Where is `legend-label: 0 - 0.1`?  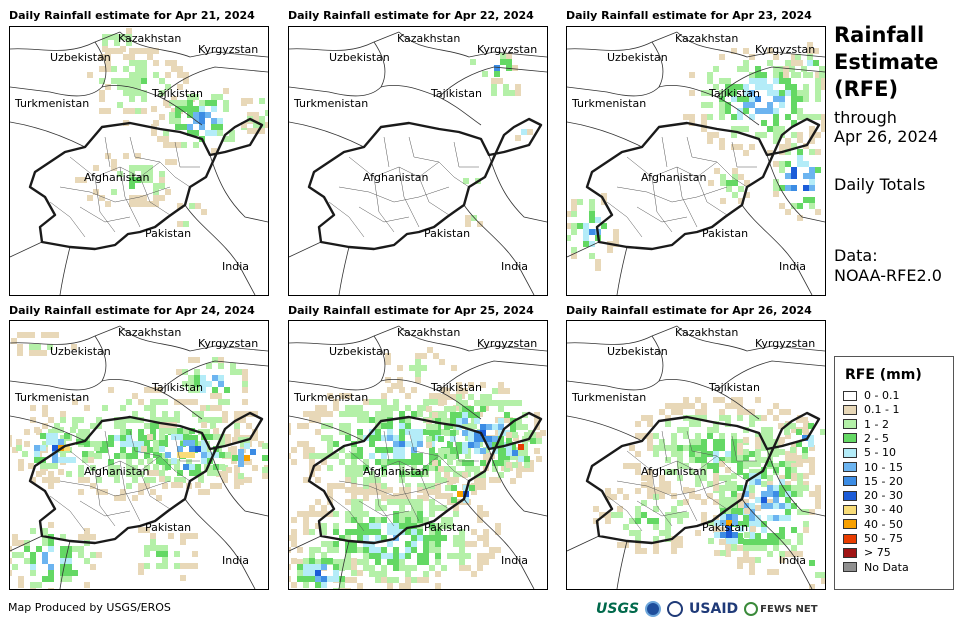 legend-label: 0 - 0.1 is located at coordinates (882, 395).